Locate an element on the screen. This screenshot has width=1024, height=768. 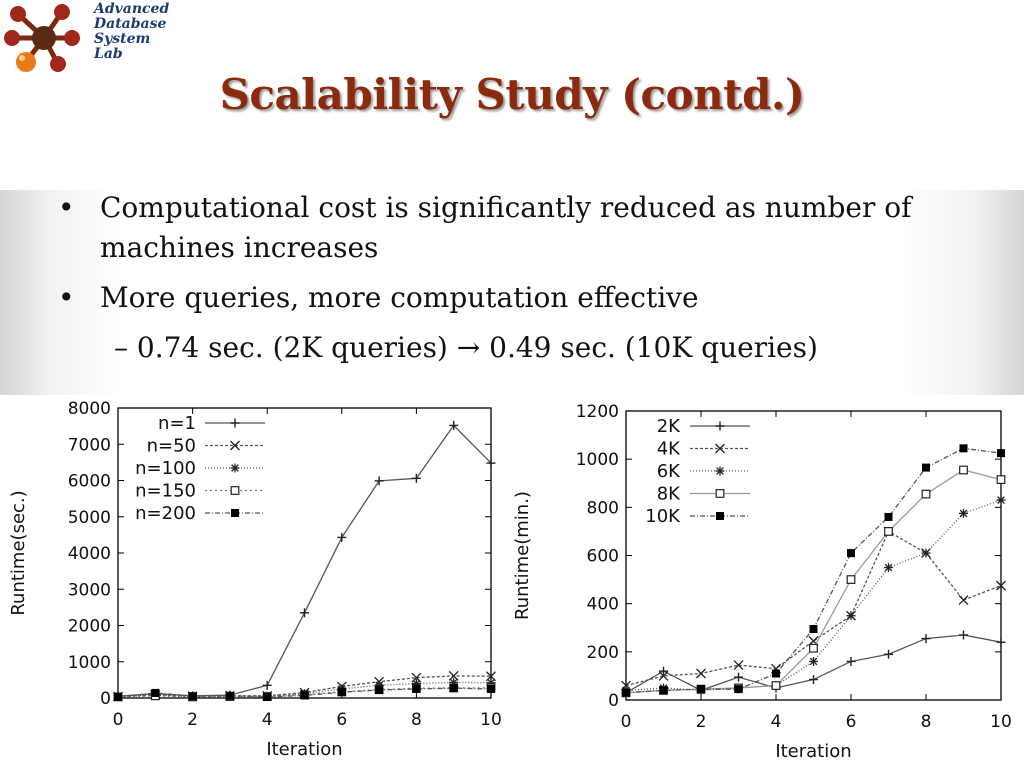
legend-label: 8K is located at coordinates (669, 494).